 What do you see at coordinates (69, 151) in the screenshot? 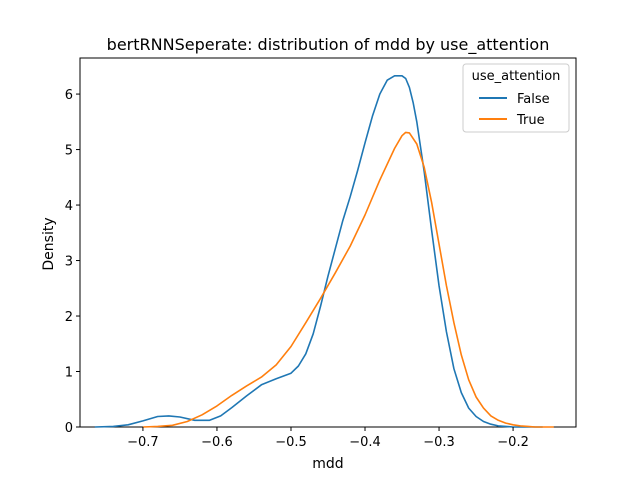
I see `y-tick-label: 5` at bounding box center [69, 151].